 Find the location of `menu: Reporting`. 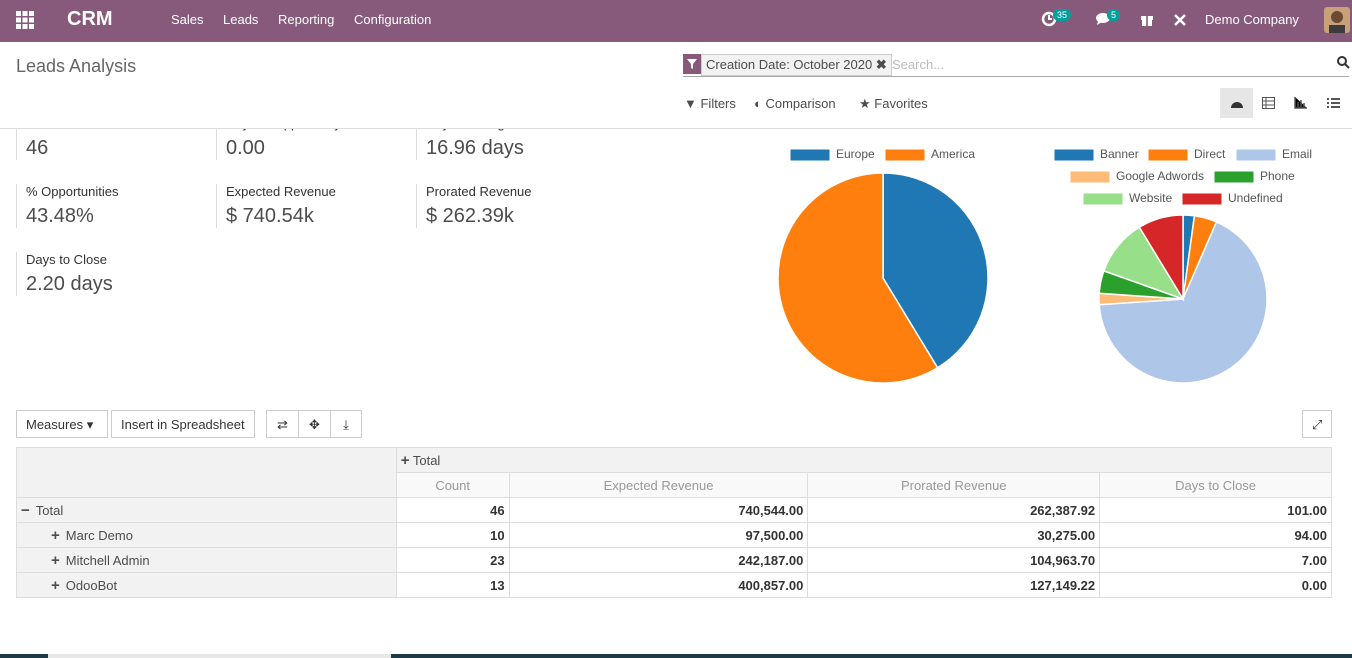

menu: Reporting is located at coordinates (306, 19).